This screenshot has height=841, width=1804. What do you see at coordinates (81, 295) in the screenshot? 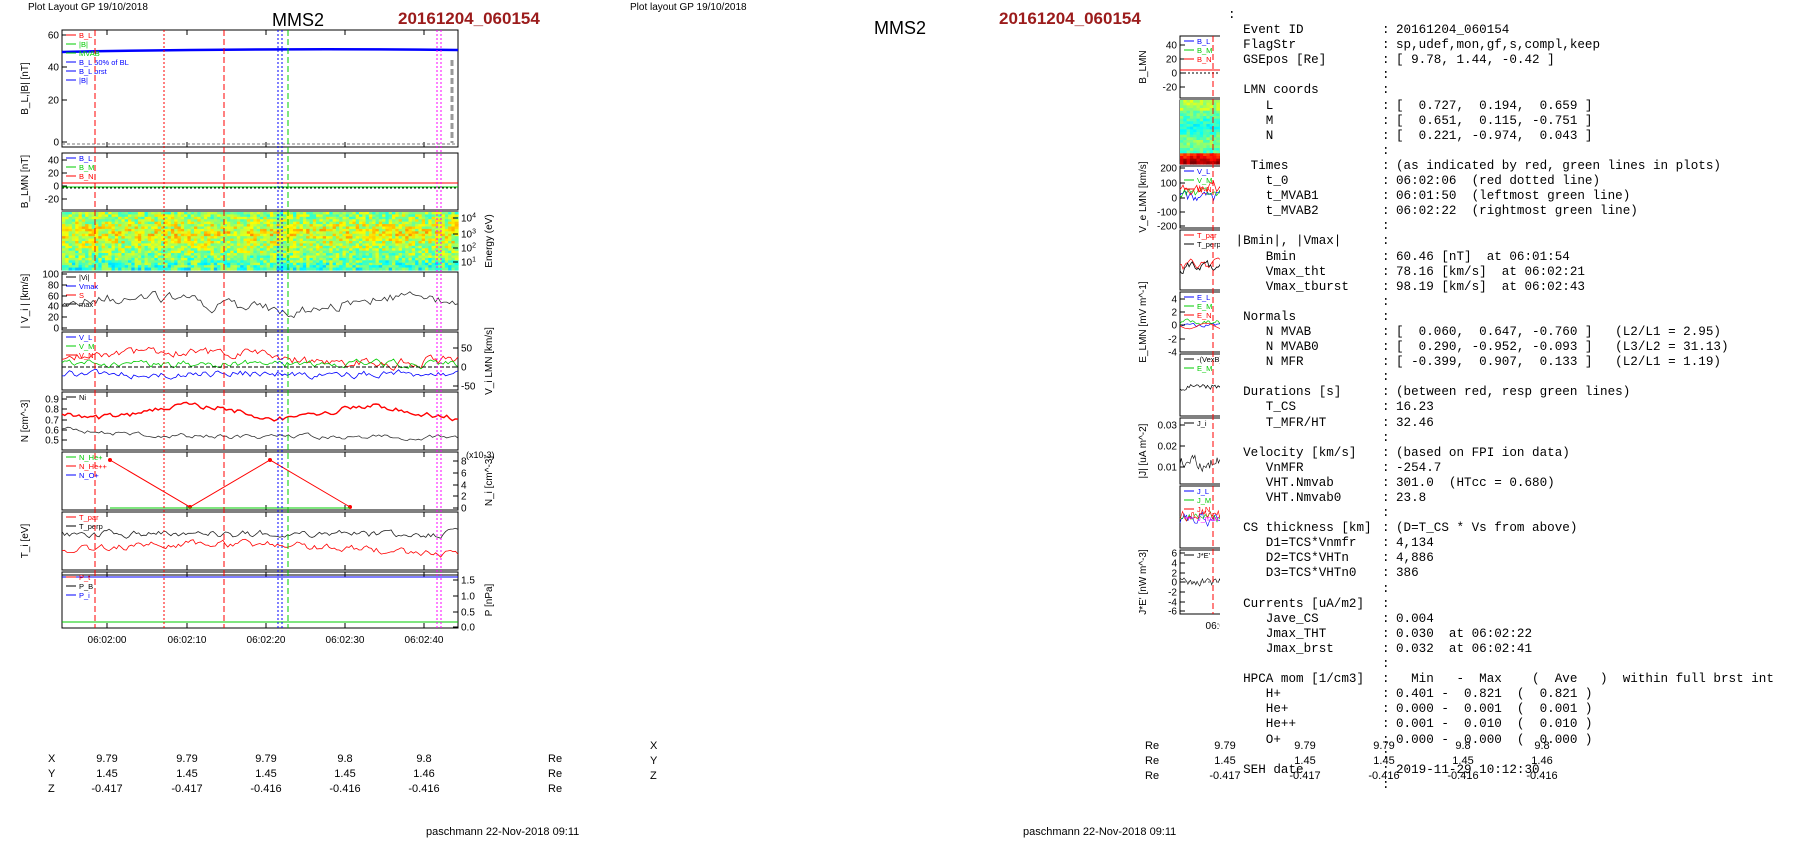
I see `legend-label: S` at bounding box center [81, 295].